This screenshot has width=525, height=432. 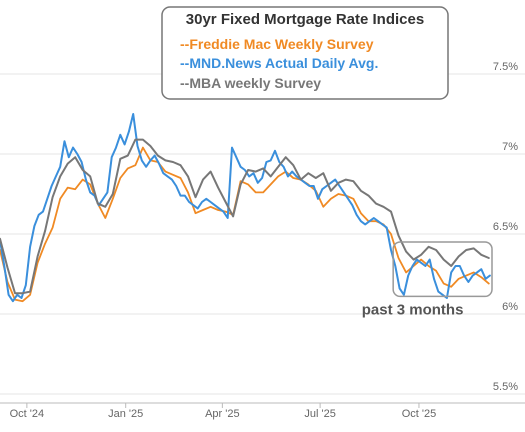 I want to click on x-tick-label: Jul '25, so click(x=319, y=414).